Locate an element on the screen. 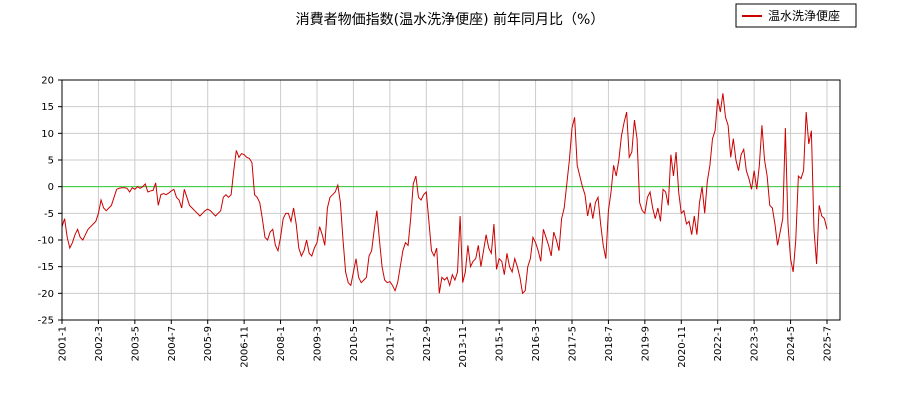 The height and width of the screenshot is (400, 900). x-tick-label: 2013-11 is located at coordinates (463, 347).